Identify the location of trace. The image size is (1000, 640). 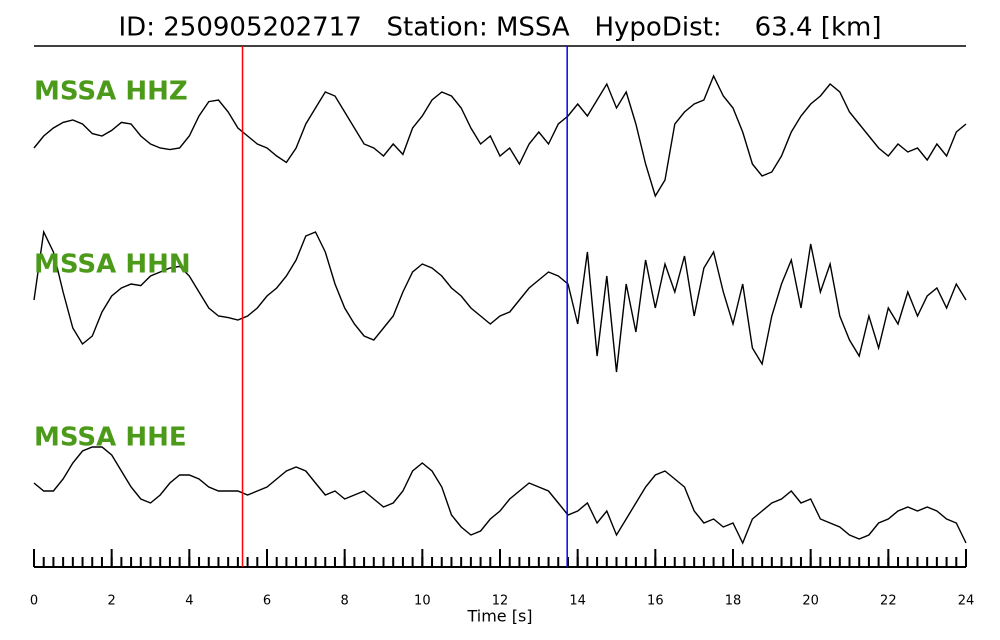
(500, 495).